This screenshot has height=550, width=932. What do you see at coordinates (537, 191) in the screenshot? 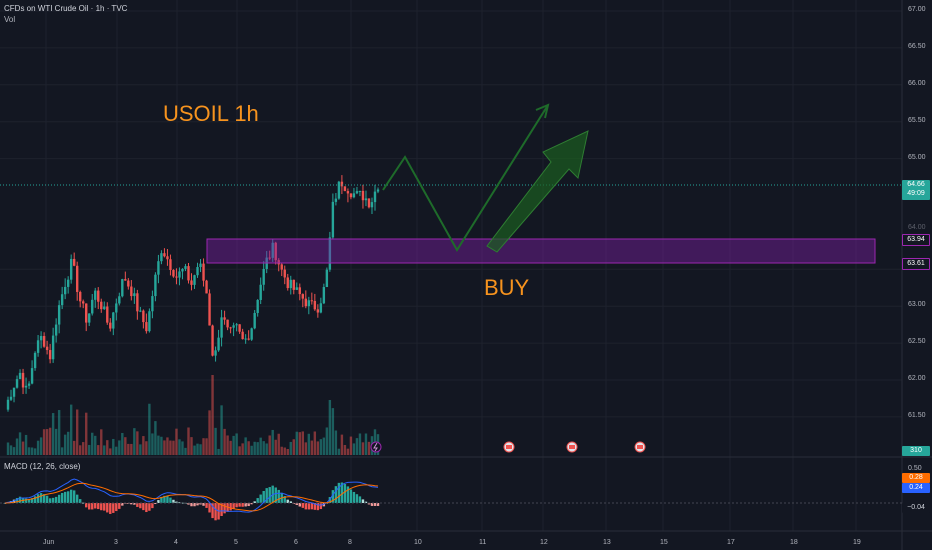
I see `bullish-arrow` at bounding box center [537, 191].